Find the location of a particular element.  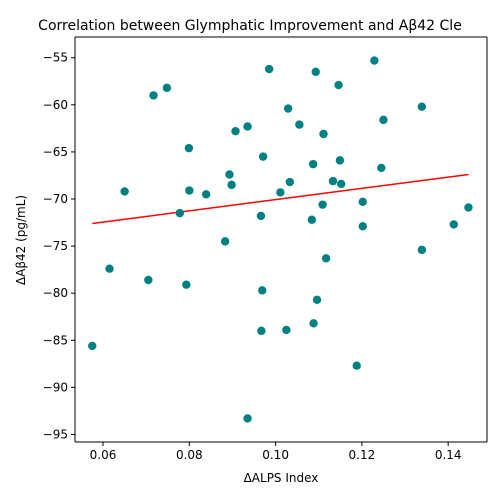

x-tick-label: 0.14 is located at coordinates (448, 455).